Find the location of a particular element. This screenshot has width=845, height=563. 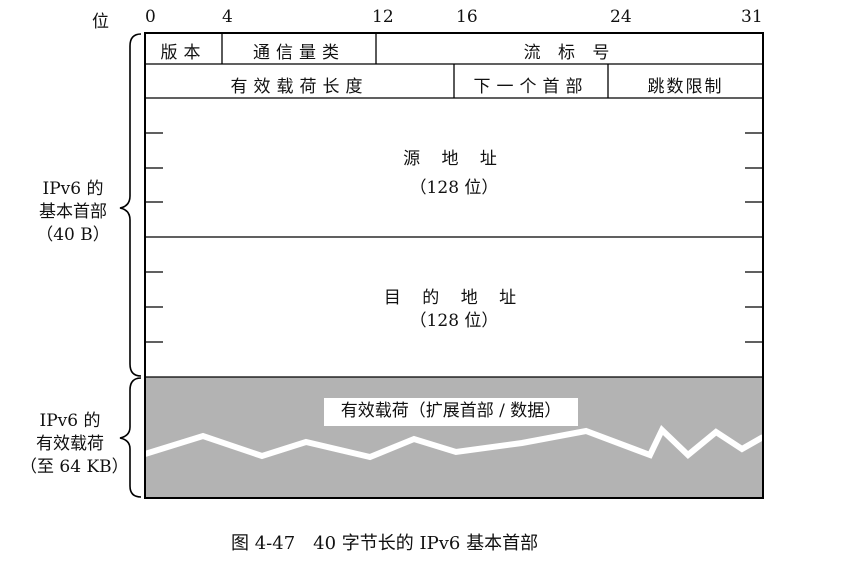

field-version: 版本 is located at coordinates (183, 53).